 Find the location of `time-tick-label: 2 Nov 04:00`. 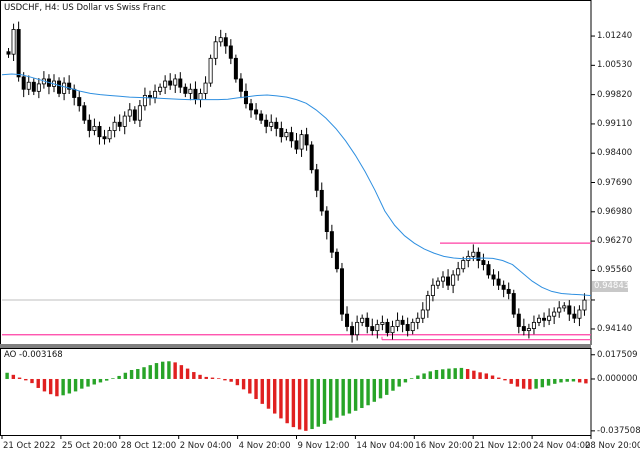

time-tick-label: 2 Nov 04:00 is located at coordinates (205, 446).